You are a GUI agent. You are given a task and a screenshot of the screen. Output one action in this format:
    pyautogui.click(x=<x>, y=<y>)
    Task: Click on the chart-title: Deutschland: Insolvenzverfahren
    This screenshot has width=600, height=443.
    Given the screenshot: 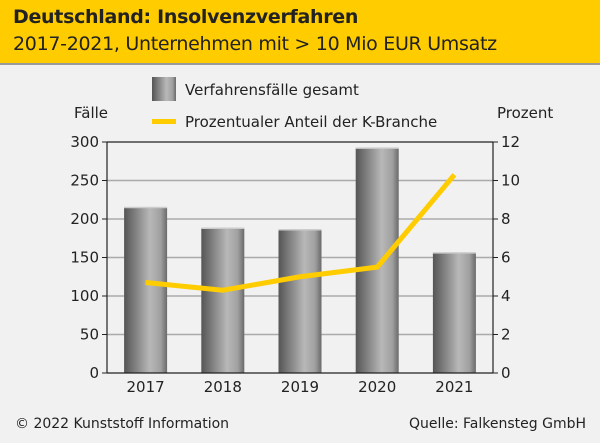 What is the action you would take?
    pyautogui.click(x=186, y=17)
    